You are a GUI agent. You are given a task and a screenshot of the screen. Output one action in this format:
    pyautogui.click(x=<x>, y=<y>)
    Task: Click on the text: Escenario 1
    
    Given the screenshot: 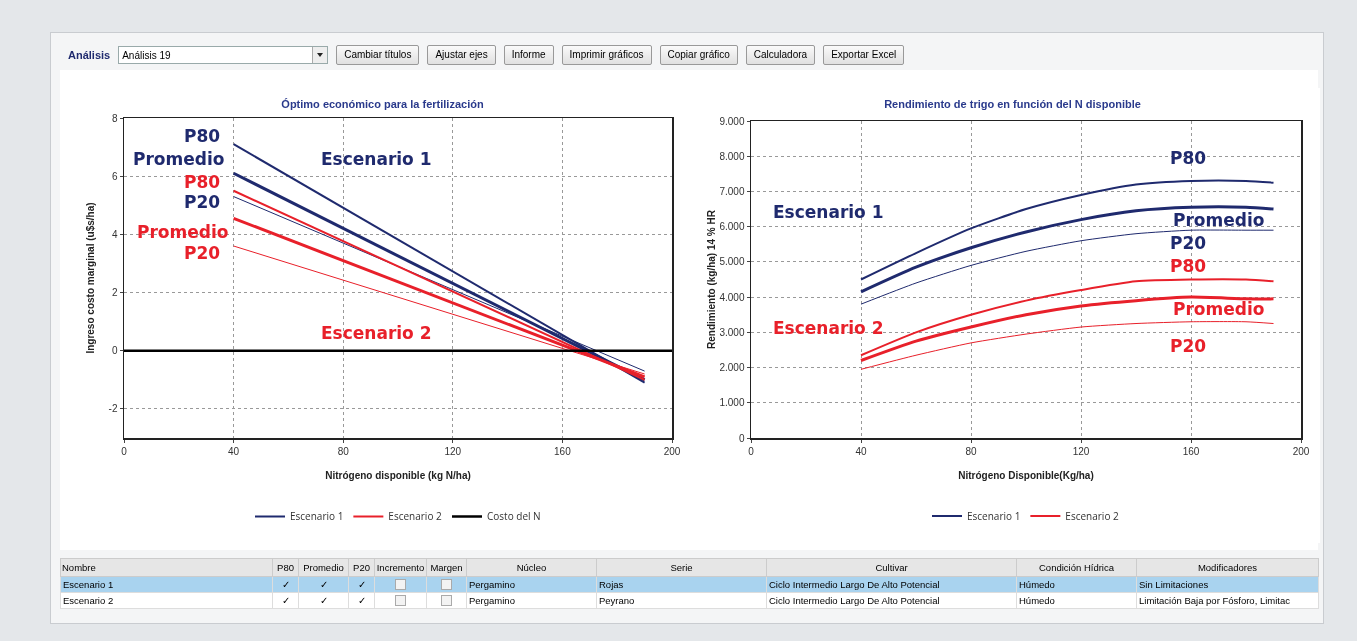 What is the action you would take?
    pyautogui.click(x=88, y=584)
    